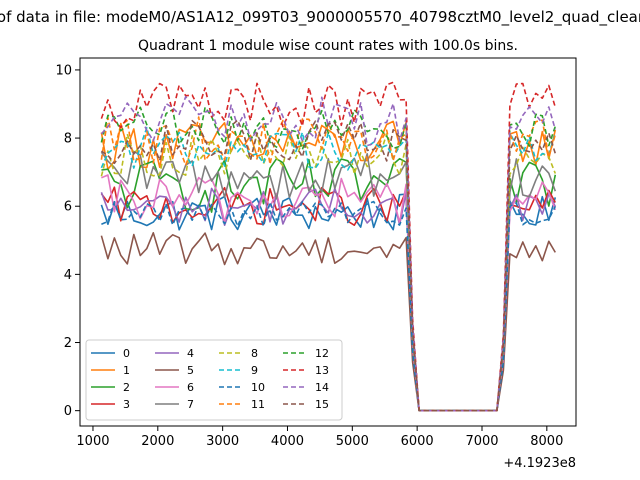 The image size is (640, 480). I want to click on x-tick-label: 6000, so click(417, 441).